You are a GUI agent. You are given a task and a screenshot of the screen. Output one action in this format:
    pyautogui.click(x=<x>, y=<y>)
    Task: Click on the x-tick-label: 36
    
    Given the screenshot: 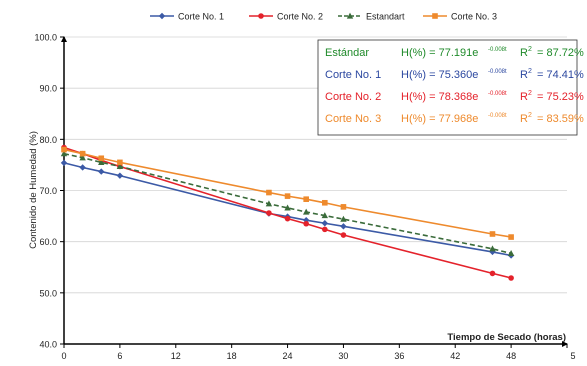 What is the action you would take?
    pyautogui.click(x=399, y=356)
    